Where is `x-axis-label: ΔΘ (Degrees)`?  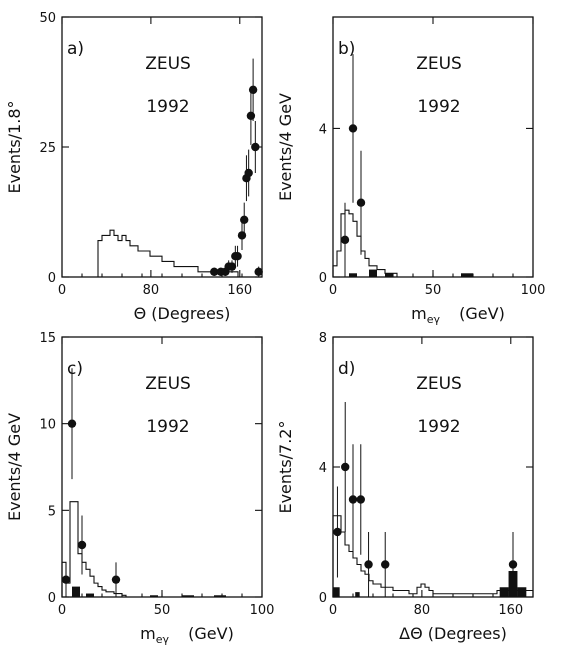
x-axis-label: ΔΘ (Degrees) is located at coordinates (453, 633).